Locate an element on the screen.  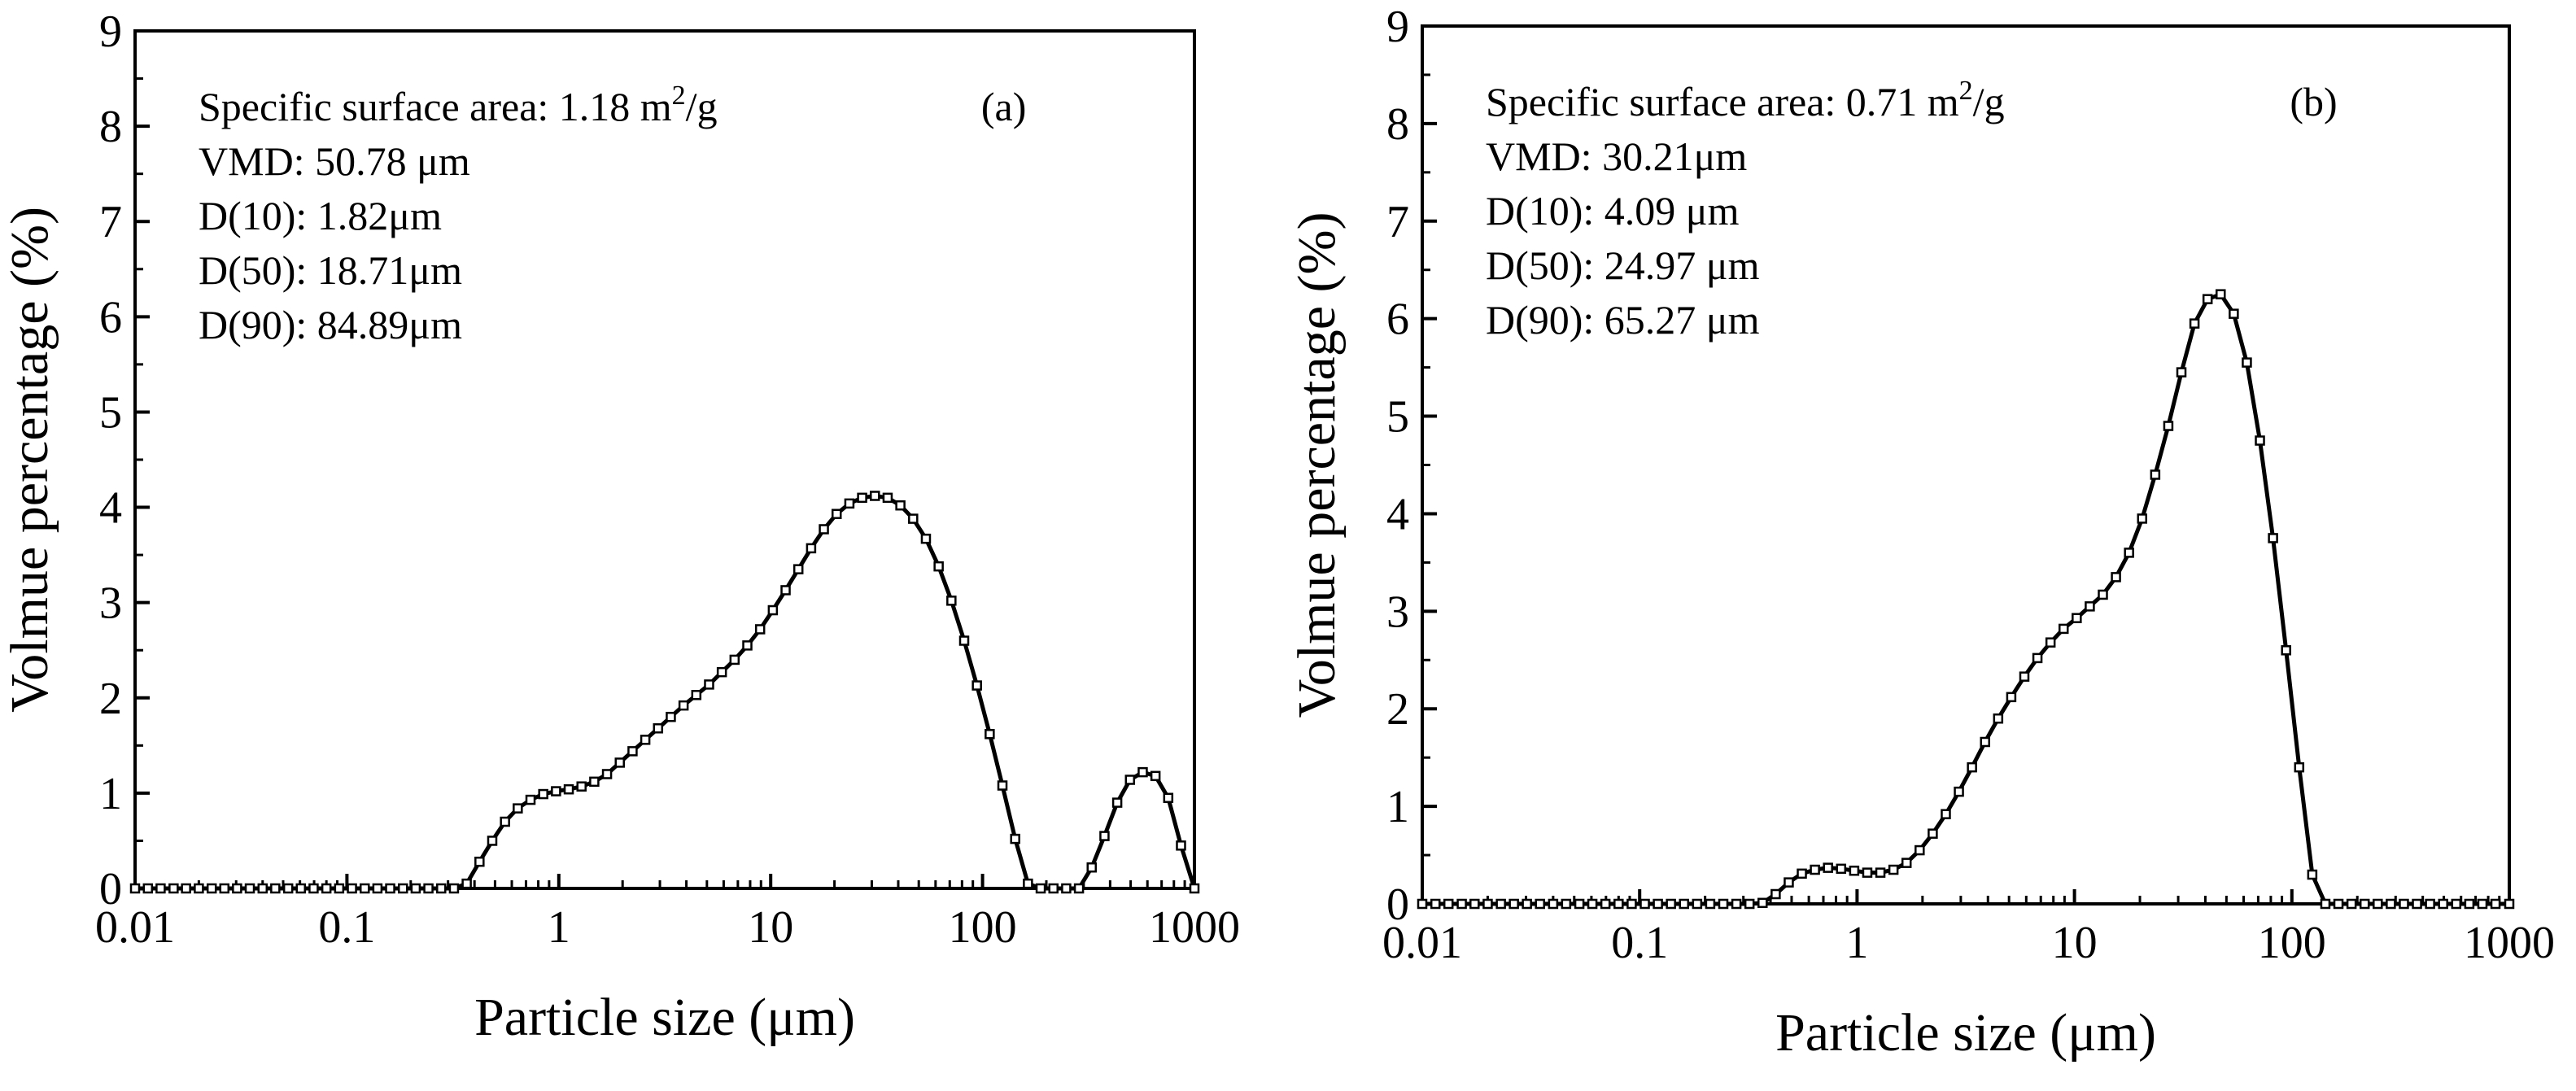
y-axis-title: Volmue percentage (%) is located at coordinates (1317, 465).